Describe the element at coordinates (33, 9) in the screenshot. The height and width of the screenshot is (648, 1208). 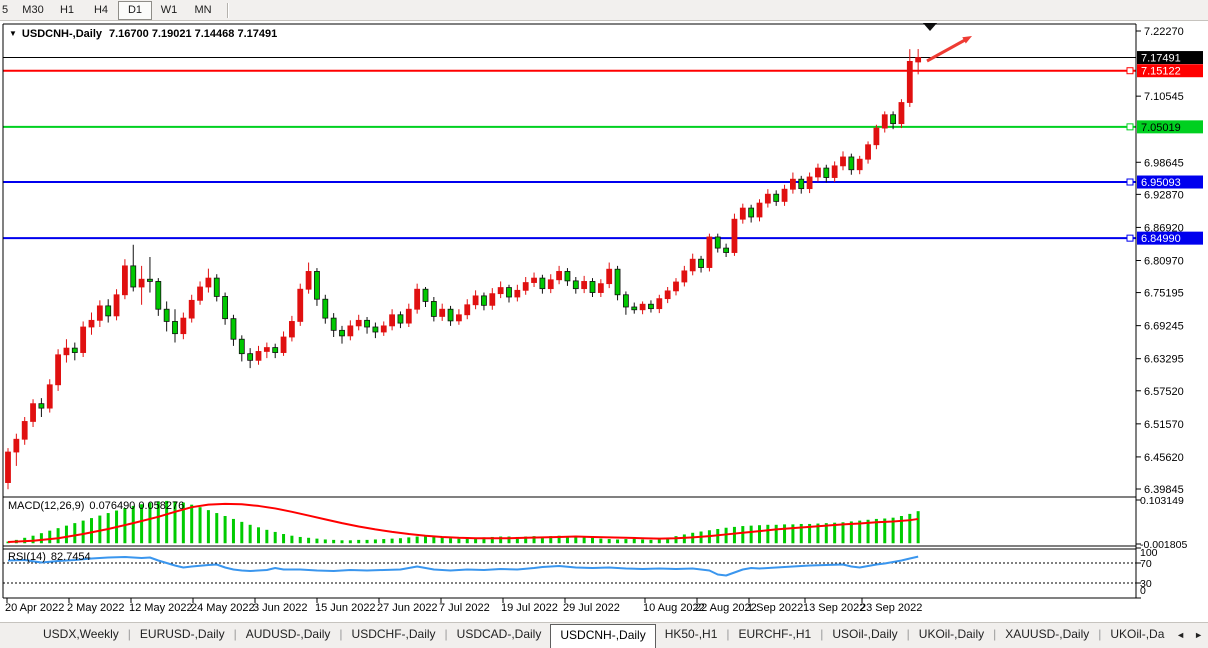
I see `timeframe-button-m30: M30` at that location.